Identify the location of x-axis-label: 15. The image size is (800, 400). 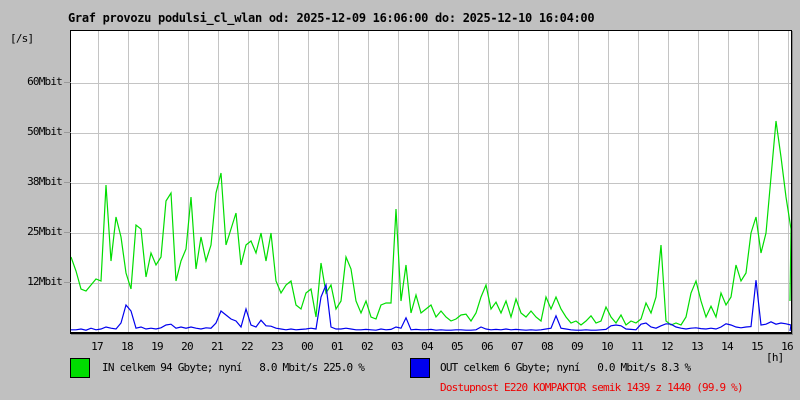
(757, 346).